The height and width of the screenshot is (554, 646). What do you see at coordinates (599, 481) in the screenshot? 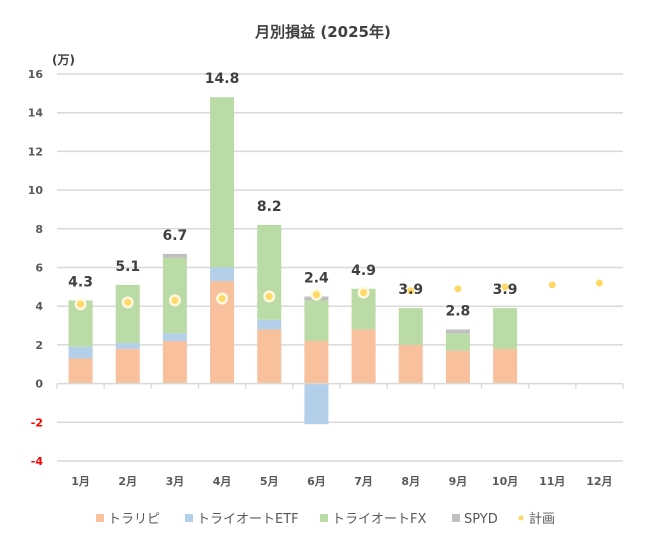
I see `x-tick-label: 12月` at bounding box center [599, 481].